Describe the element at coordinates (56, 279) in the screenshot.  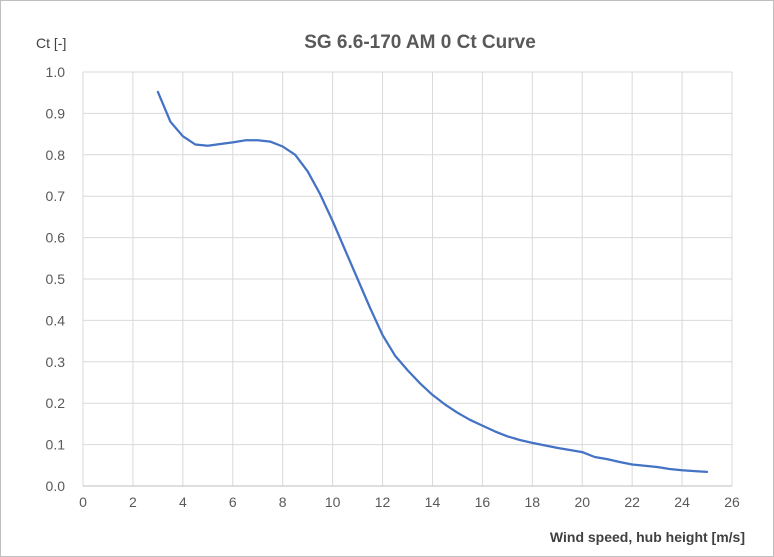
I see `y-tick-label: 0.5` at that location.